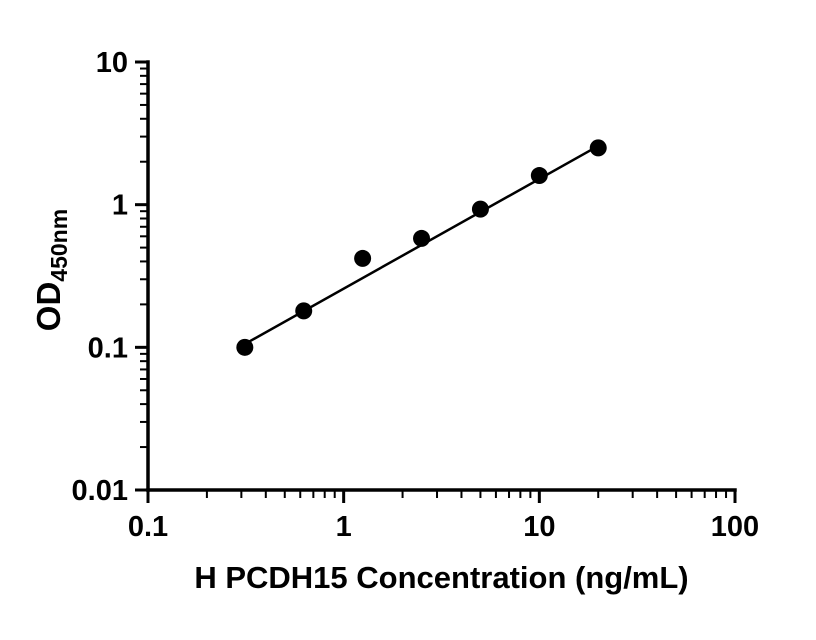 This screenshot has height=640, width=816. What do you see at coordinates (112, 63) in the screenshot?
I see `y-tick-label: 10` at bounding box center [112, 63].